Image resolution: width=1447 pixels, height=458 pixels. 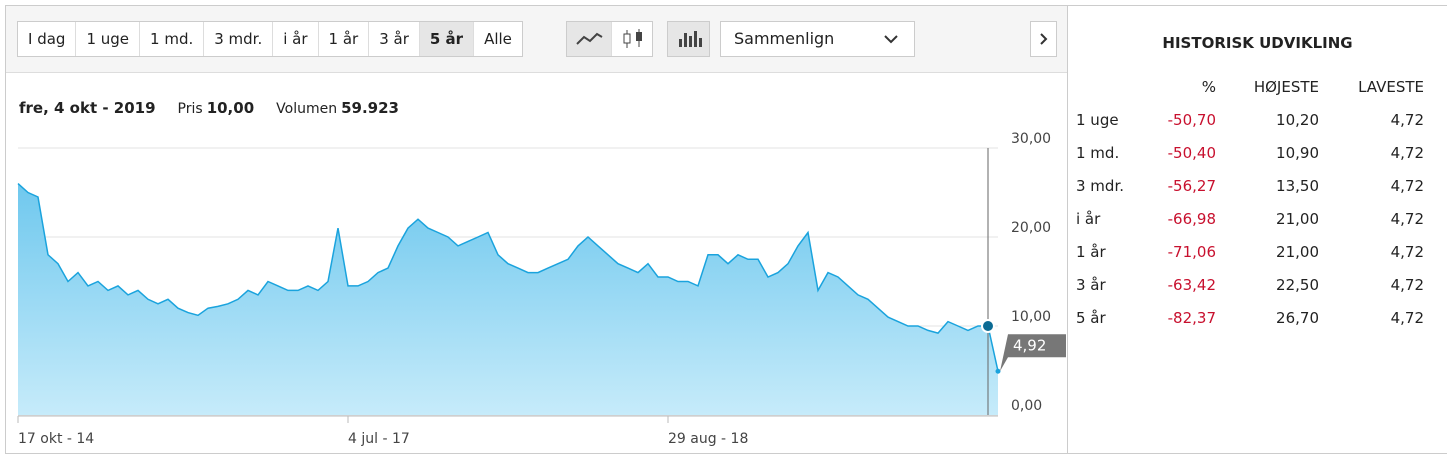 What do you see at coordinates (296, 39) in the screenshot?
I see `range-button: i år` at bounding box center [296, 39].